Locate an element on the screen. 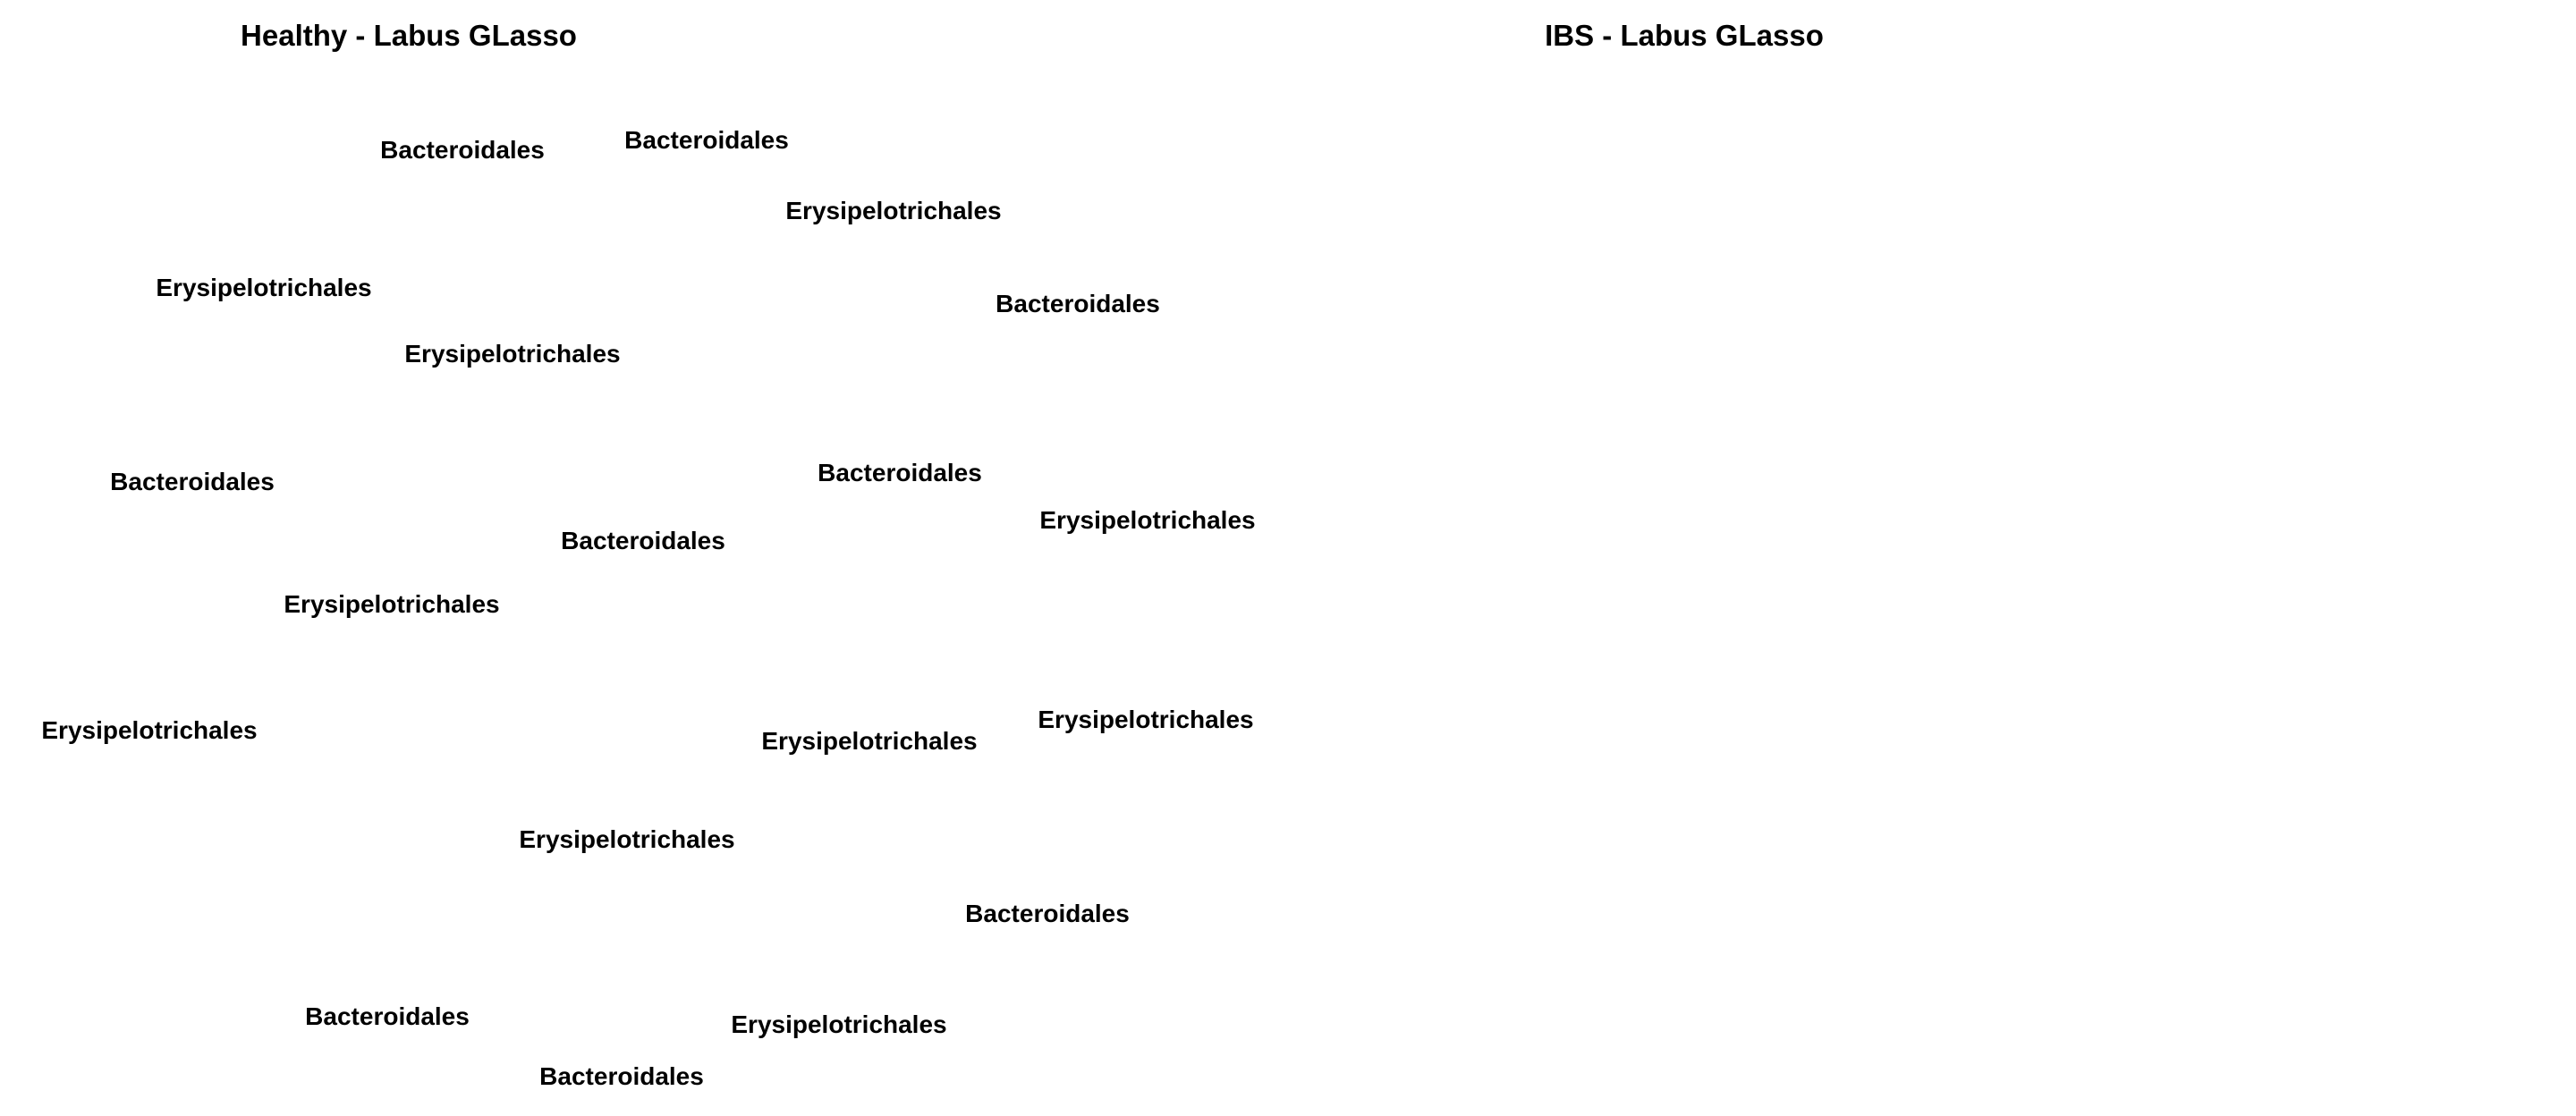 This screenshot has width=2576, height=1116. panel-title: Healthy - Labus GLasso is located at coordinates (409, 35).